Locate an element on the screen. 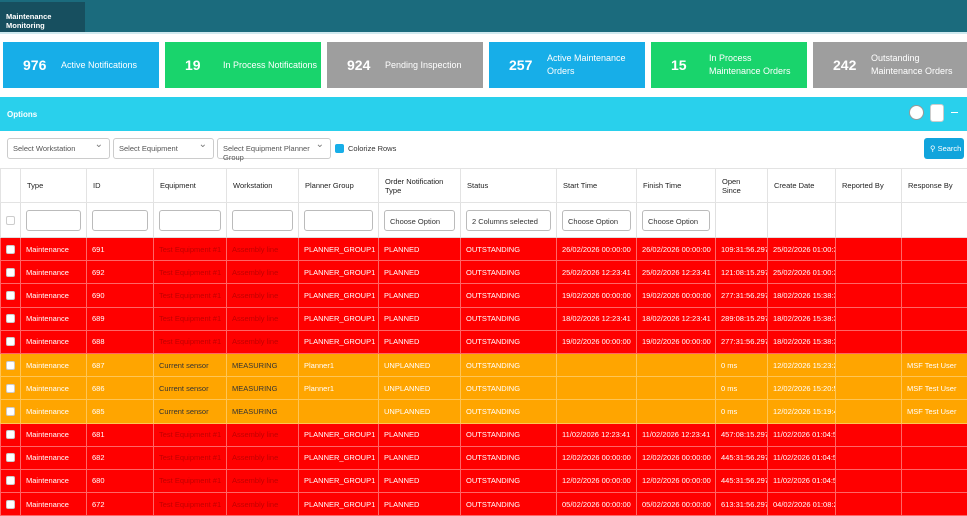  cell: UNPLANNED is located at coordinates (420, 388).